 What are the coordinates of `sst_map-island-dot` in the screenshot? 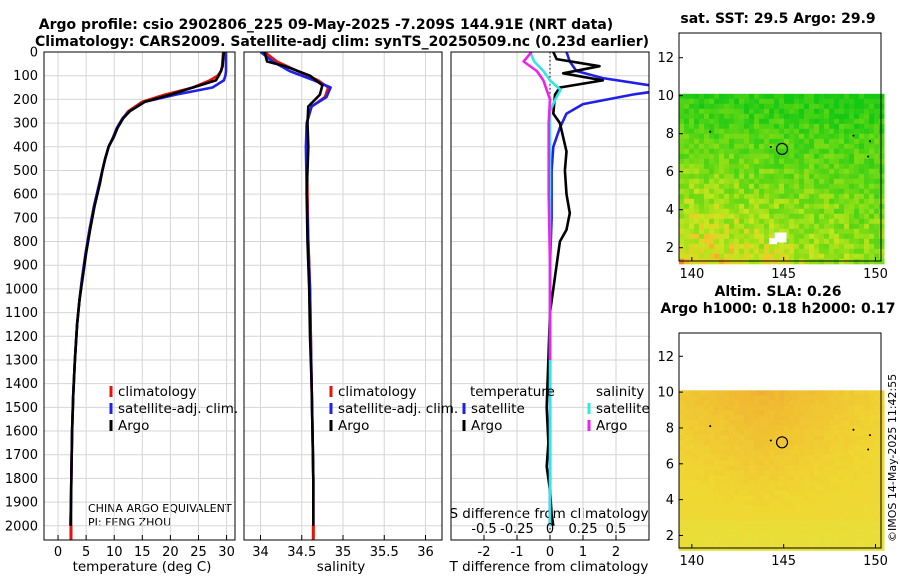 It's located at (853, 135).